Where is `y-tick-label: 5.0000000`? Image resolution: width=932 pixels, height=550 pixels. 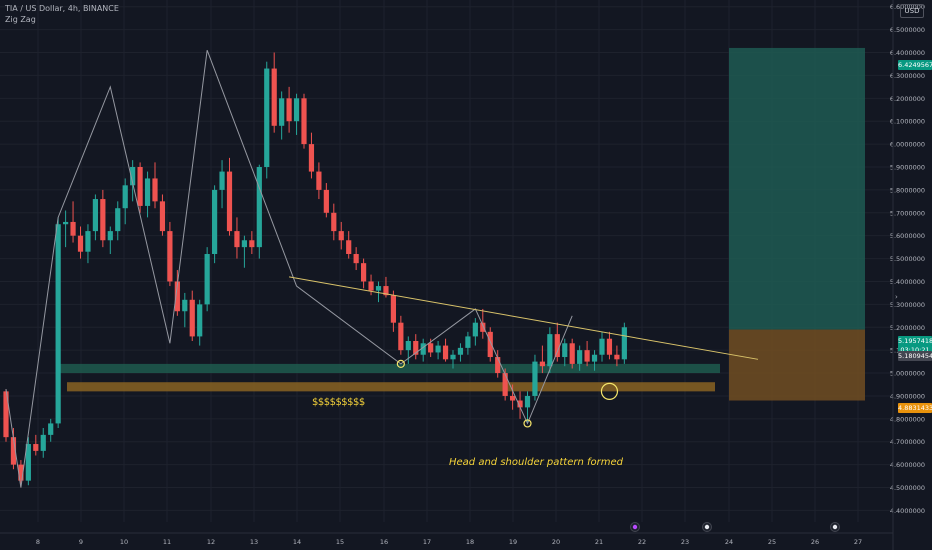
y-tick-label: 5.0000000 is located at coordinates (907, 374).